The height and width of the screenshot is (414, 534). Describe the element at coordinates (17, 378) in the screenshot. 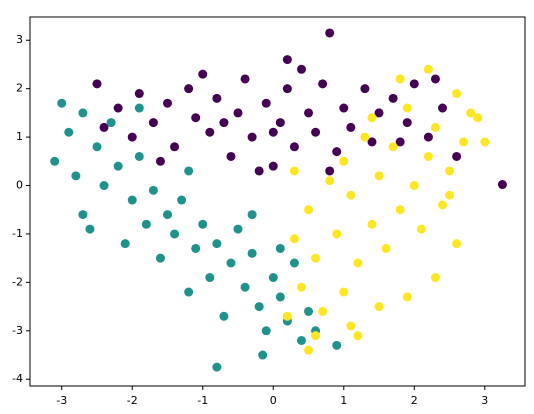

I see `y-tick-label: -4` at that location.